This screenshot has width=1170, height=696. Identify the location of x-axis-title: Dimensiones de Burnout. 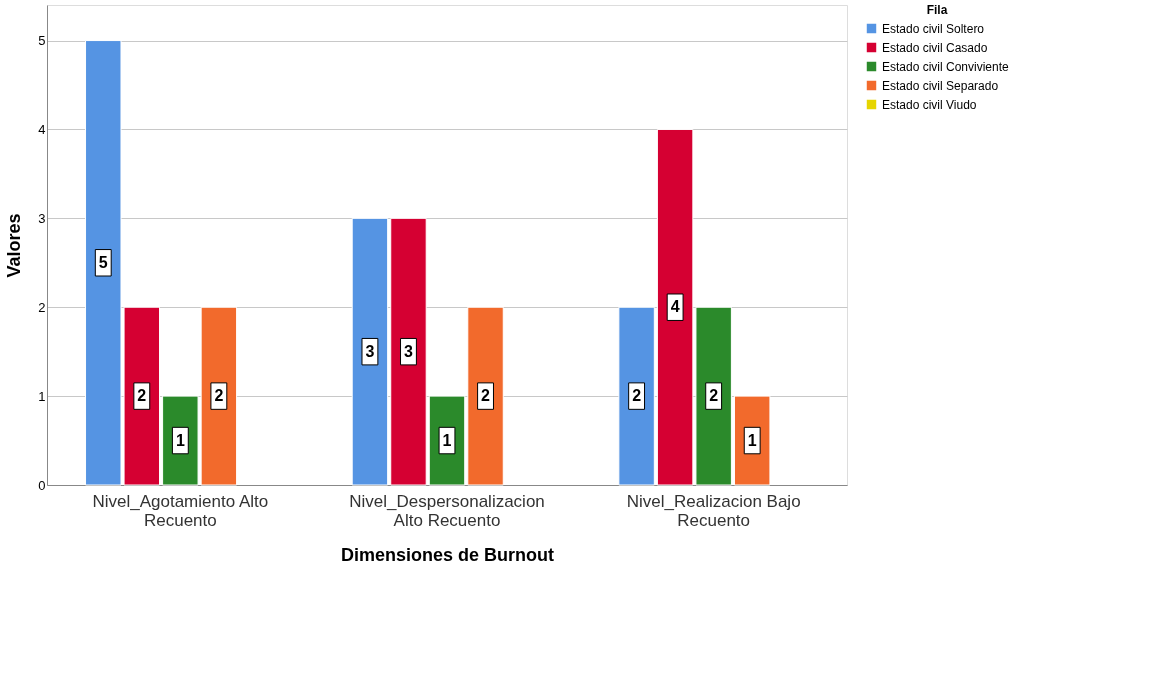
(447, 554).